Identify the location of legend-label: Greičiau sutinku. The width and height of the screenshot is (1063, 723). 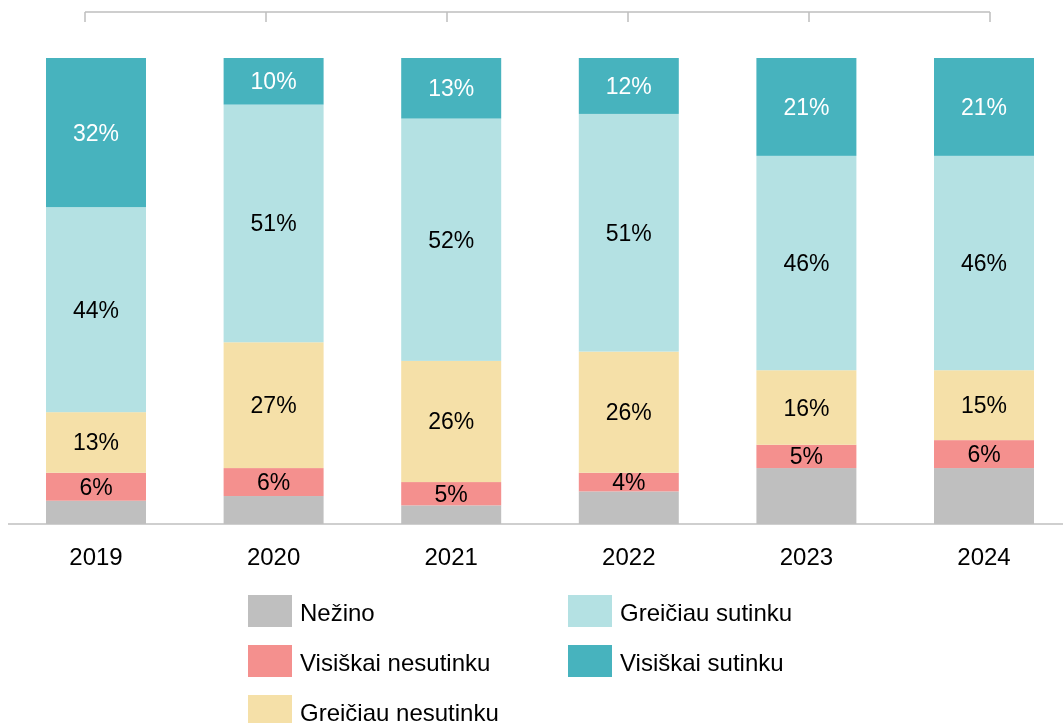
(706, 612).